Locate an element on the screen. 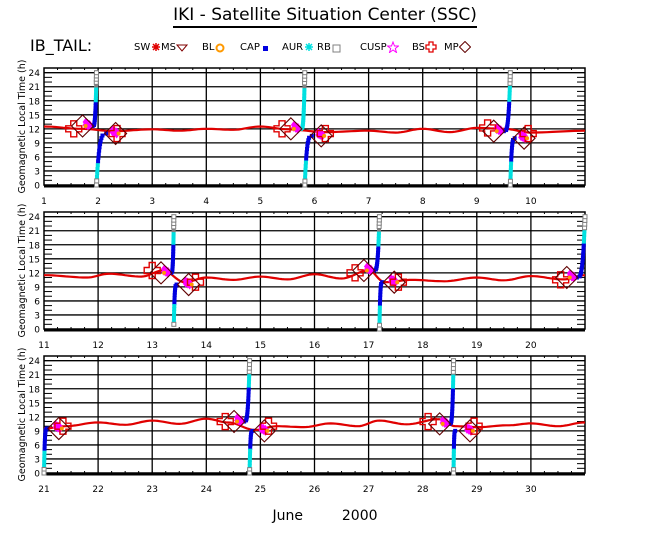  x-tick-label: 7 is located at coordinates (369, 202).